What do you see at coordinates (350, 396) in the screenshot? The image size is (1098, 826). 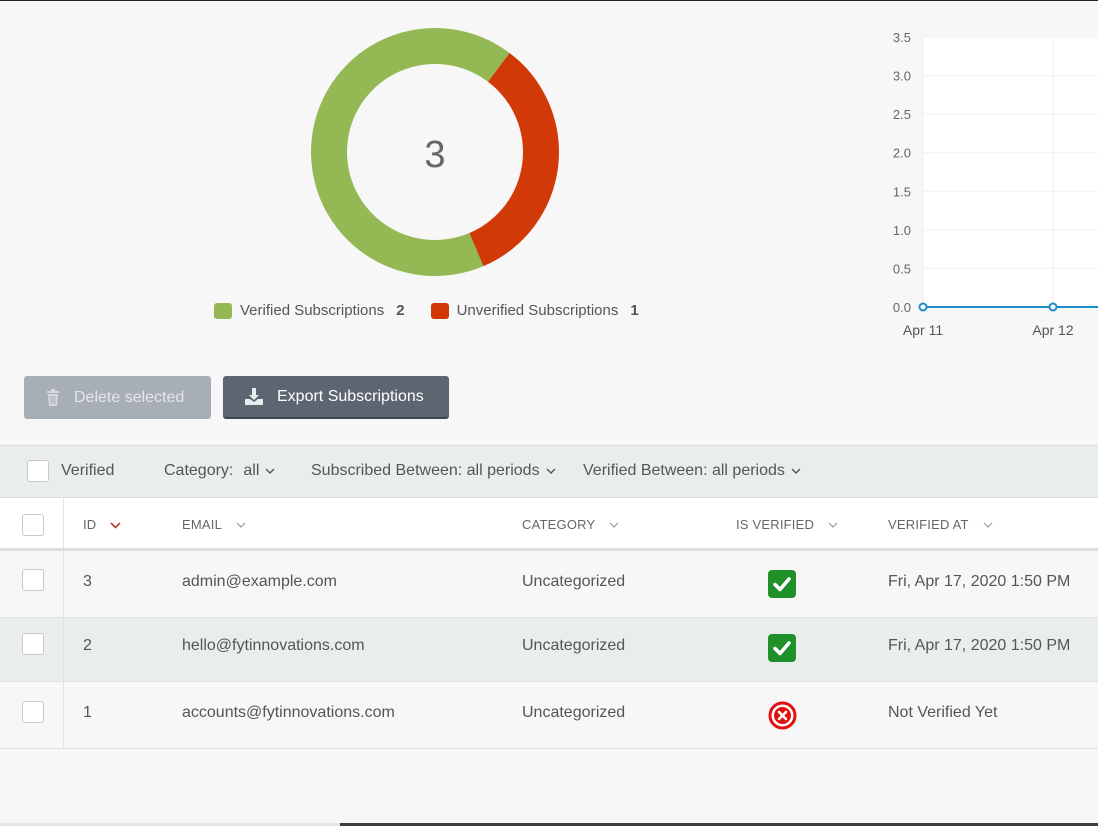 I see `export-subscriptions-label: Export Subscriptions` at bounding box center [350, 396].